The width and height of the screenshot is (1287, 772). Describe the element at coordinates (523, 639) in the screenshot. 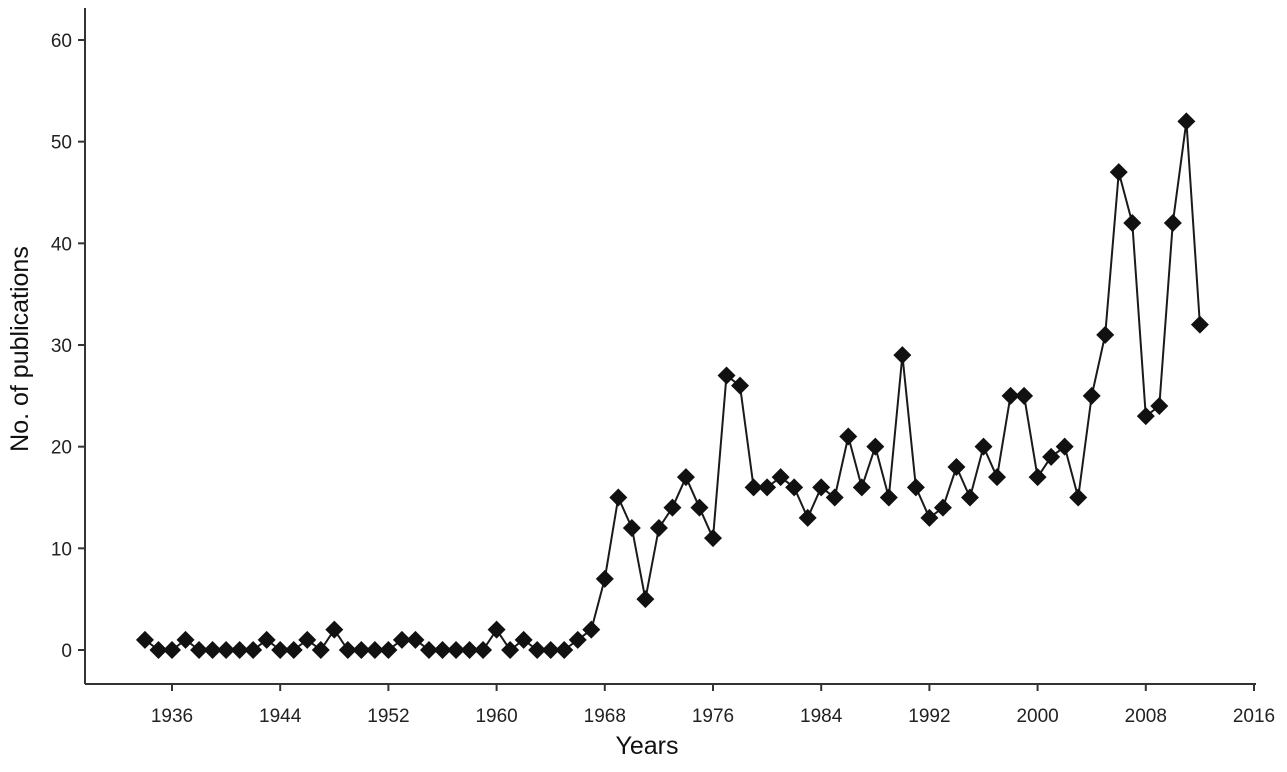

I see `data-point-1962` at that location.